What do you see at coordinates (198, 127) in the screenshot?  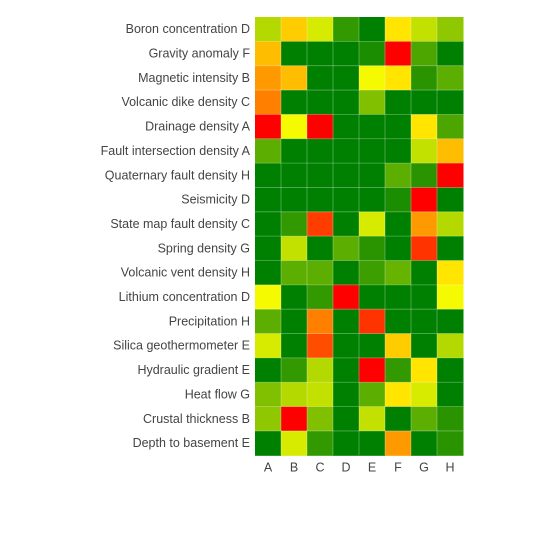 I see `y-axis-tick-label: Drainage density A` at bounding box center [198, 127].